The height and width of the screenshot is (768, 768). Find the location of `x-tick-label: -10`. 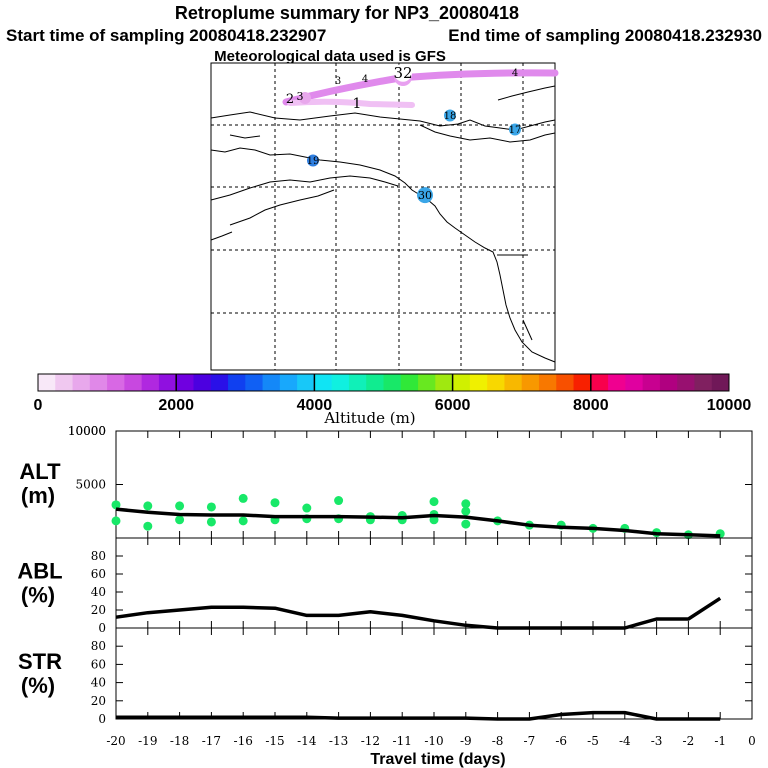

x-tick-label: -10 is located at coordinates (433, 741).